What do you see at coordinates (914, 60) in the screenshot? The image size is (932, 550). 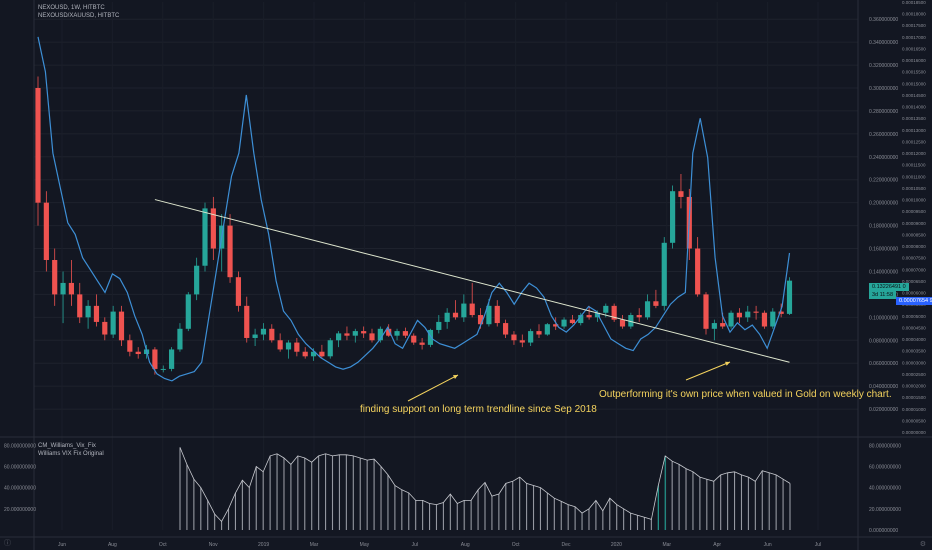 I see `secondary-tick-label: 0.00016000` at bounding box center [914, 60].